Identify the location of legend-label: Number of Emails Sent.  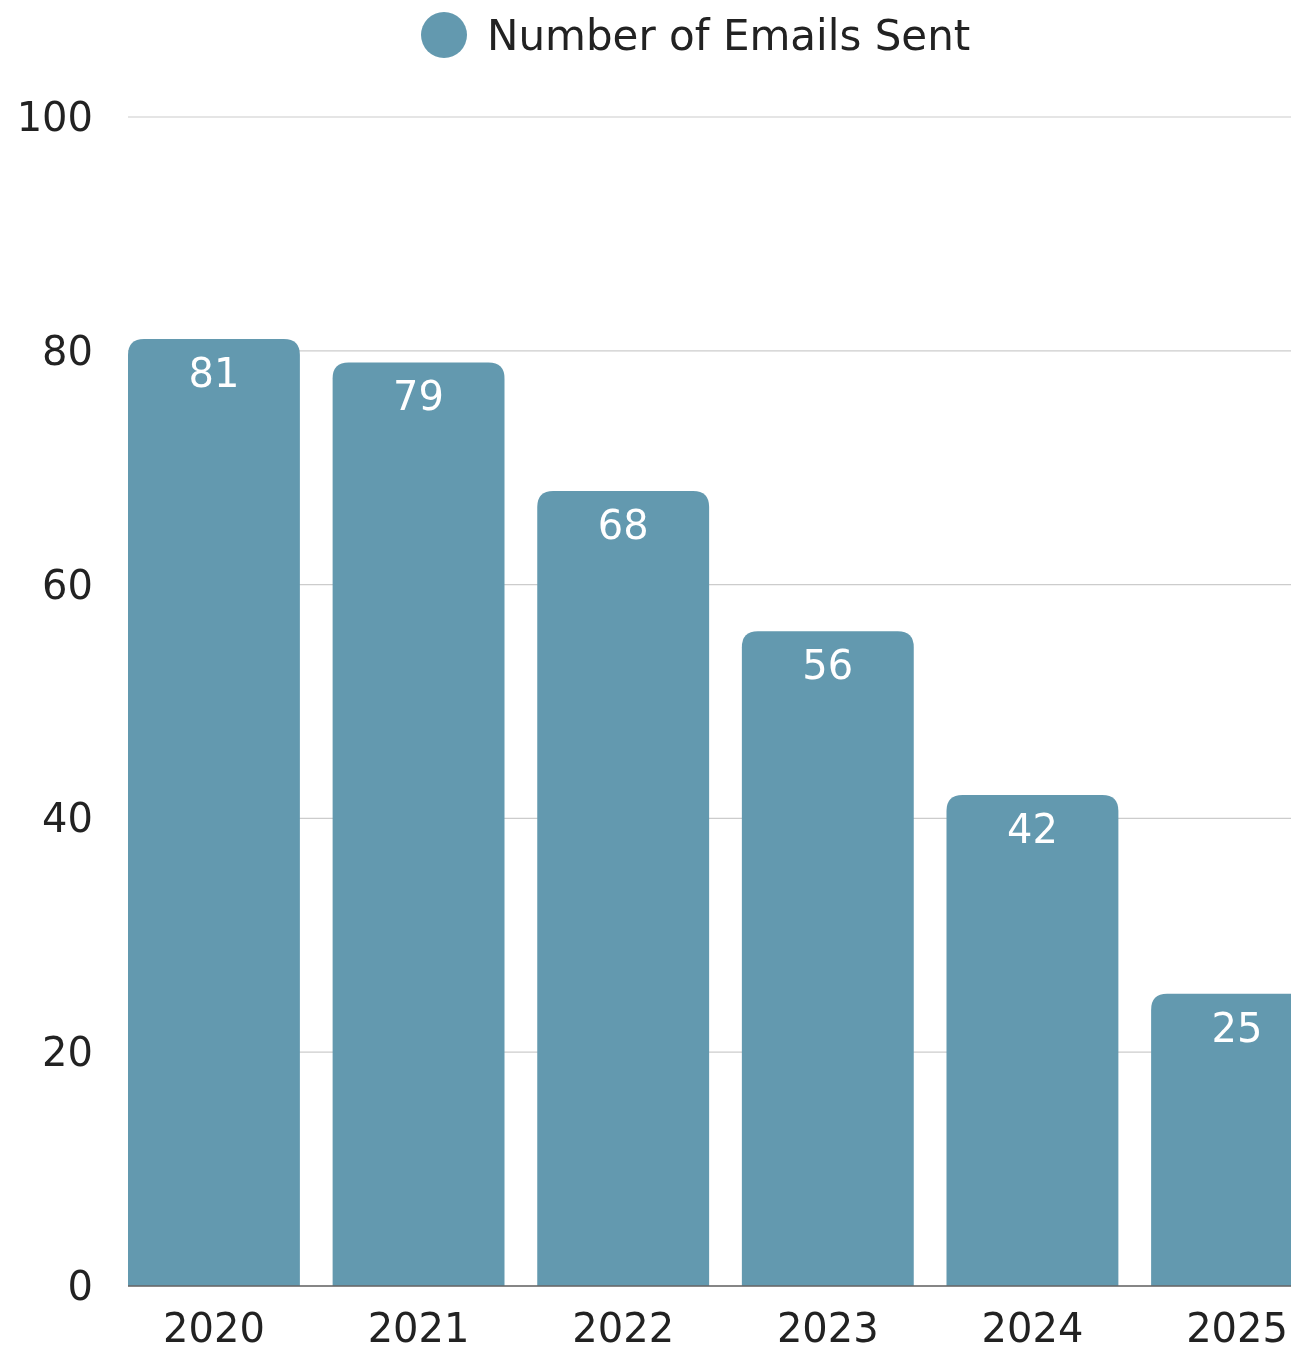
(729, 35).